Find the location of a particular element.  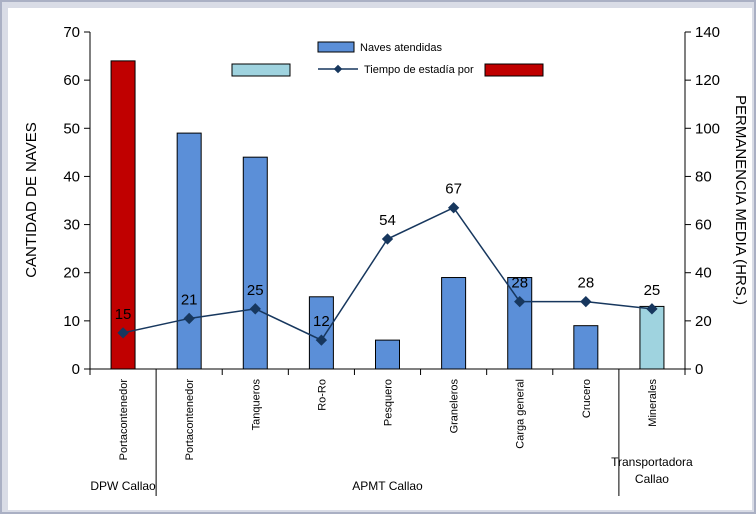

category-label: Pesquero is located at coordinates (389, 402).